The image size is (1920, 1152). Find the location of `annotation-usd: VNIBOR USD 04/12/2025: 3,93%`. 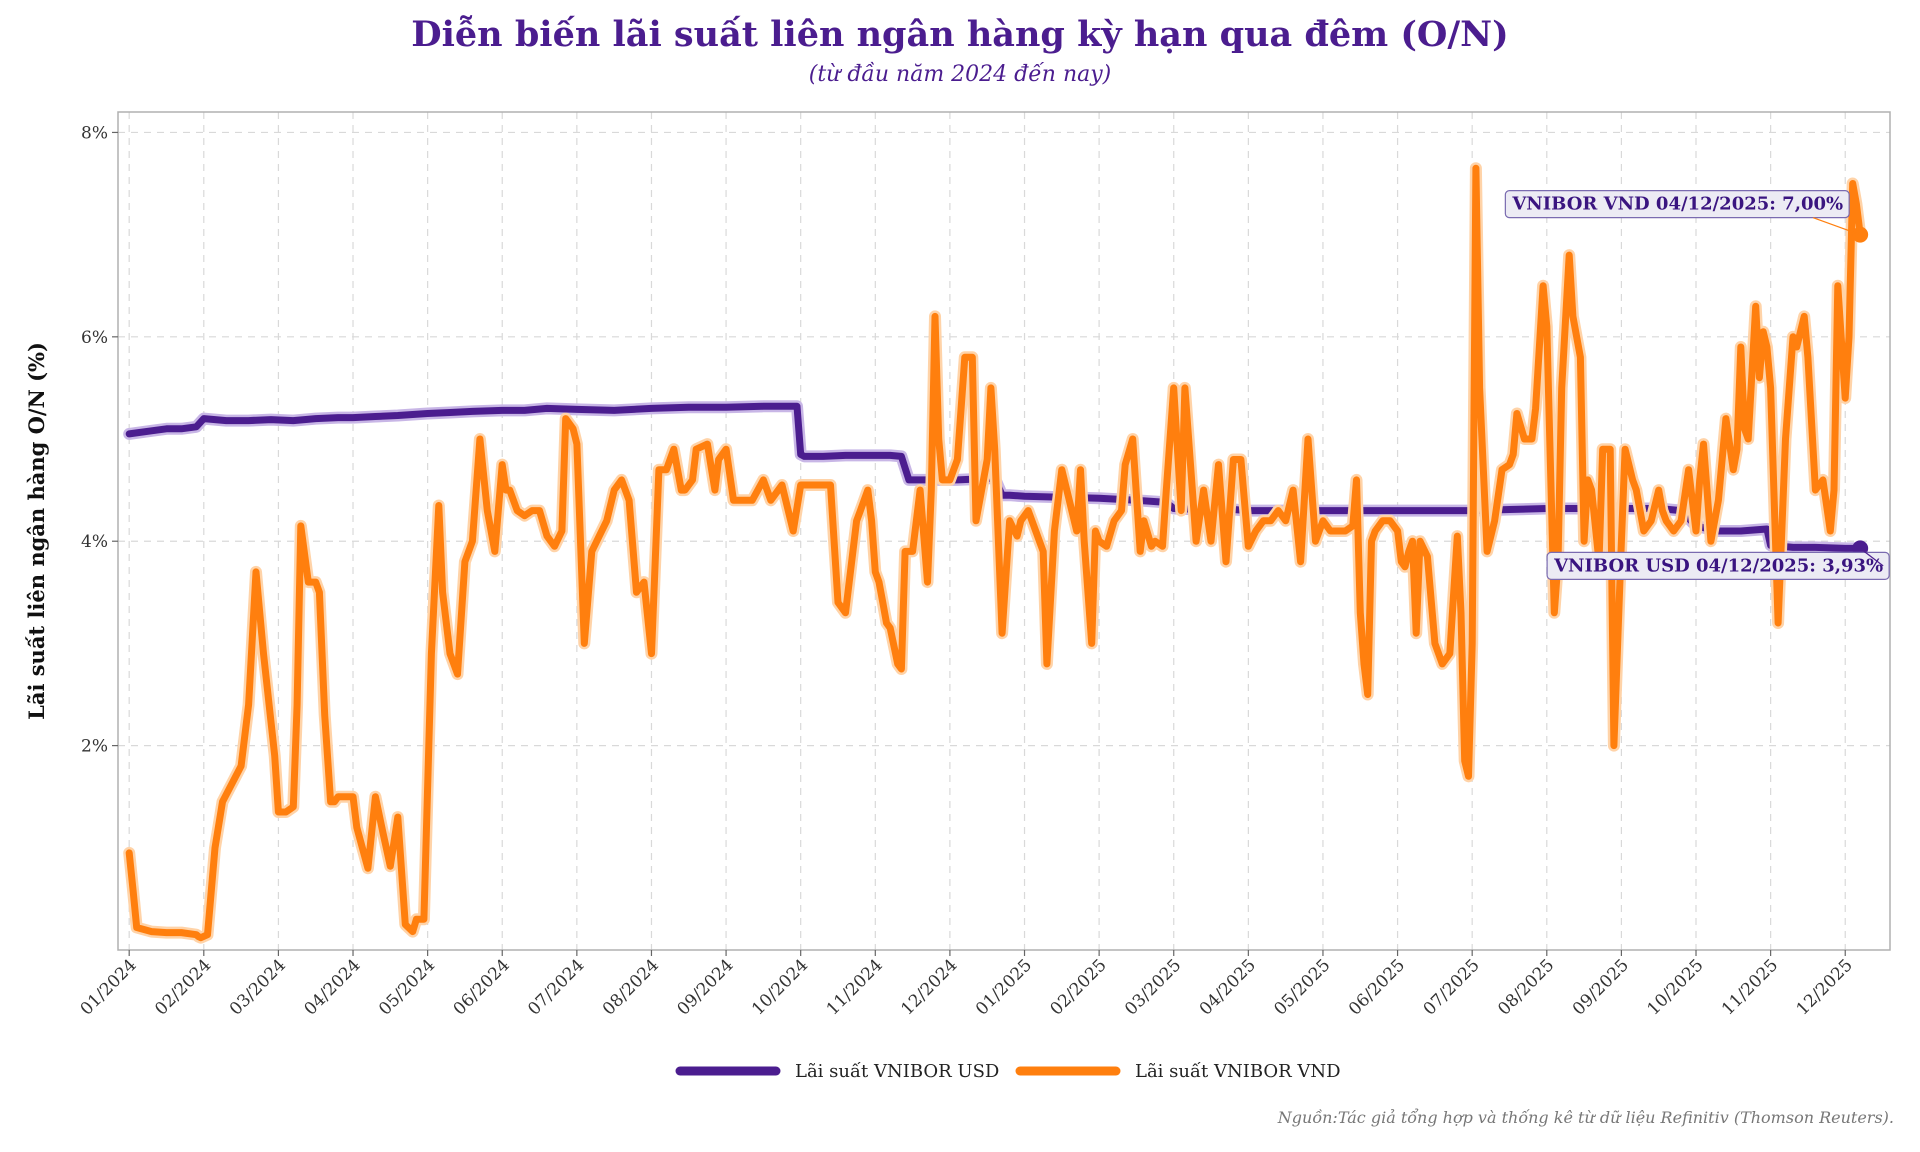

annotation-usd: VNIBOR USD 04/12/2025: 3,93% is located at coordinates (1718, 563).